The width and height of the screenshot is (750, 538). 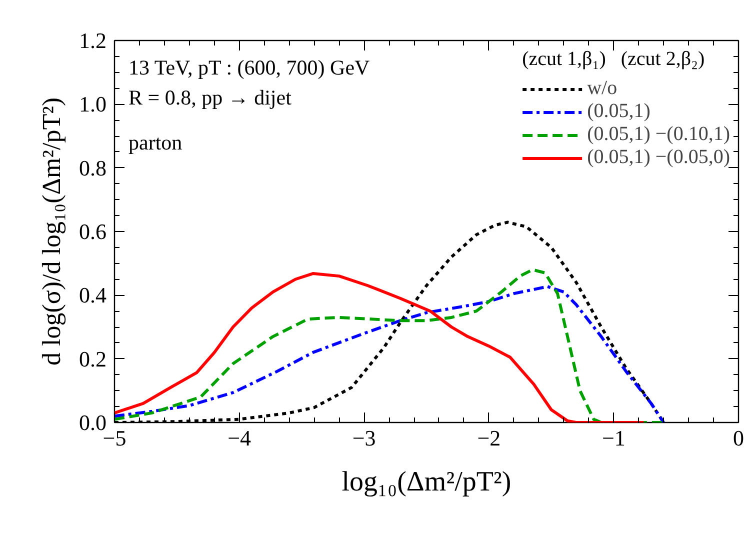 I want to click on legend-label: (0.05,1) −(0.05,0), so click(x=658, y=157).